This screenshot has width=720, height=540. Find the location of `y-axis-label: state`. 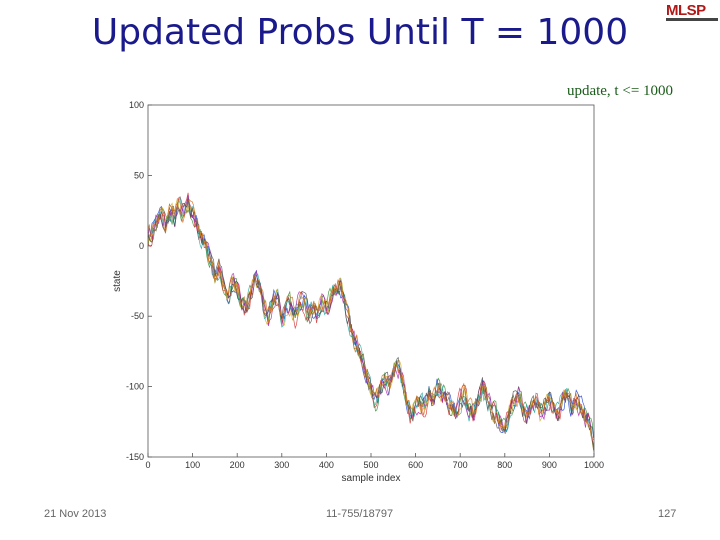

y-axis-label: state is located at coordinates (117, 281).